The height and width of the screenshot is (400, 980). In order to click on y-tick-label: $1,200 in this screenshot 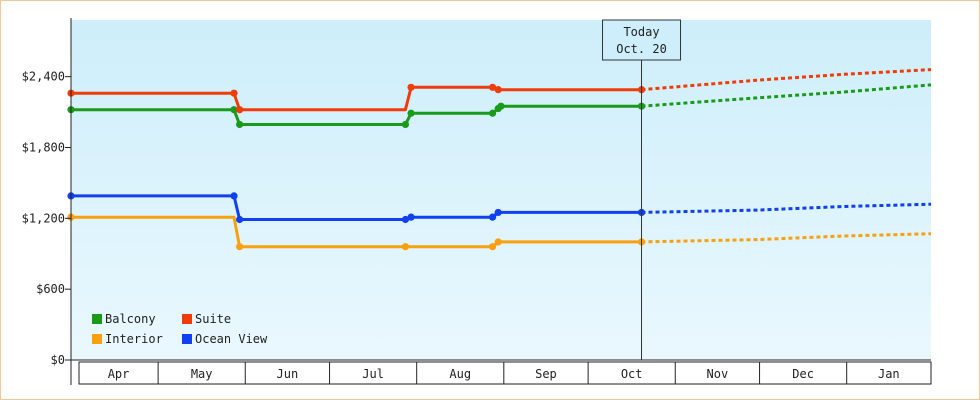, I will do `click(43, 218)`.